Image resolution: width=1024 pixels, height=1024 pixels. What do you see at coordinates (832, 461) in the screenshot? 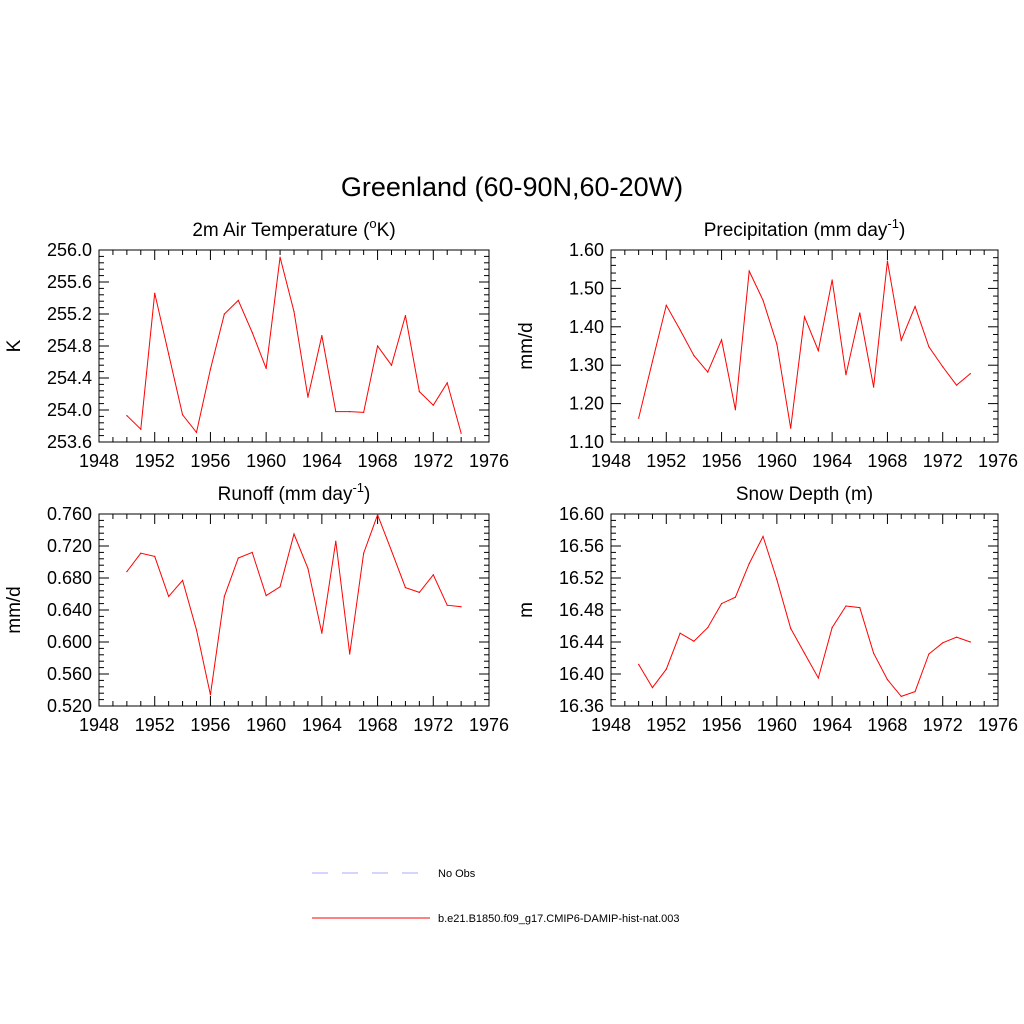
I see `precipitation-x-tick-label: 1964` at bounding box center [832, 461].